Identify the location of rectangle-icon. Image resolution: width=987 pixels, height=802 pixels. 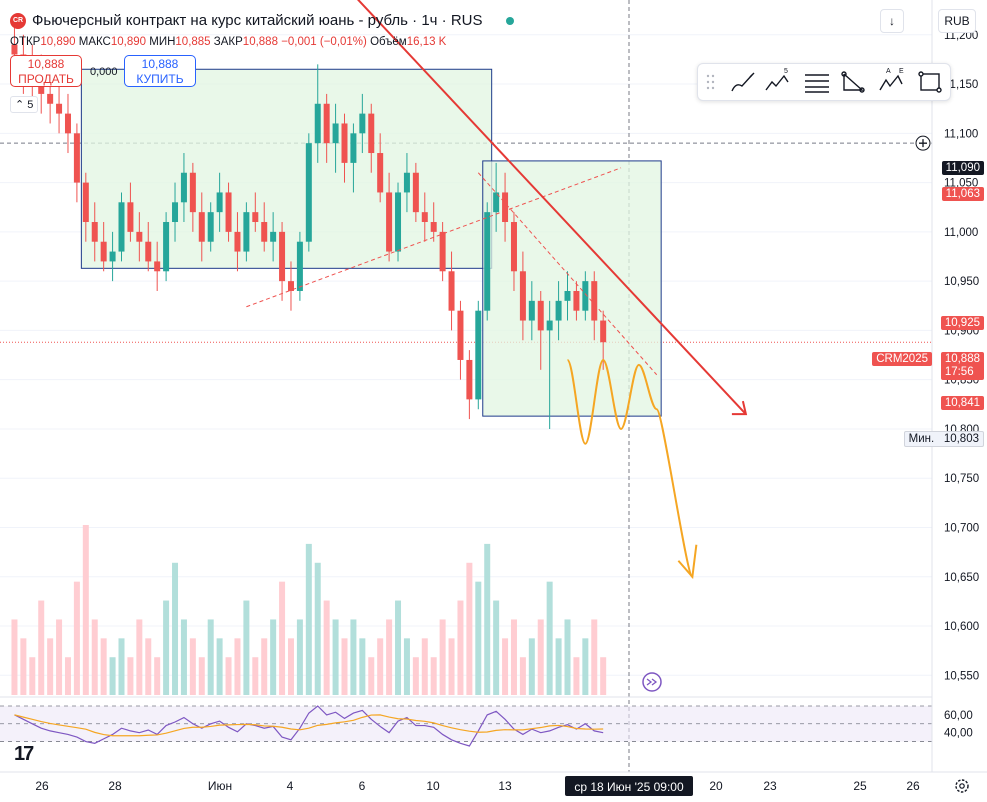
(930, 82).